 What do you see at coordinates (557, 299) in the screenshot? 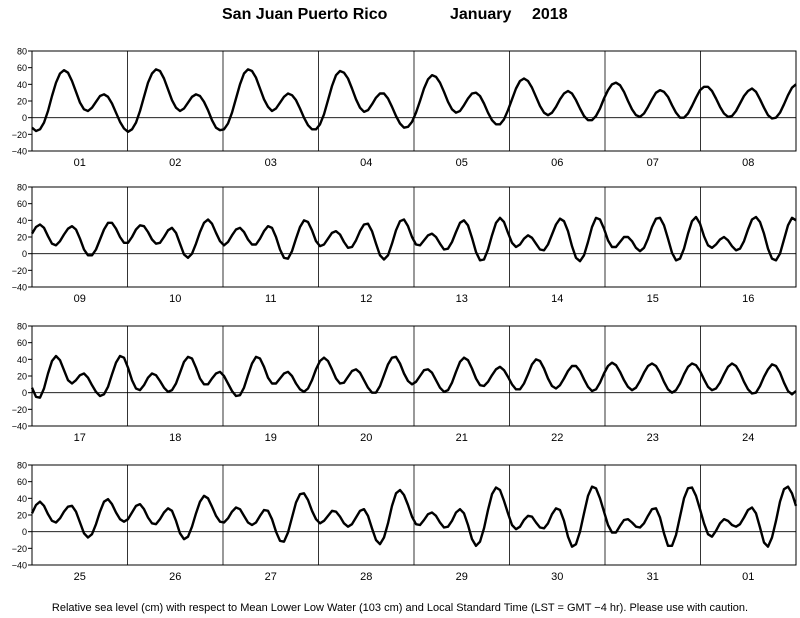
I see `day-label: 14` at bounding box center [557, 299].